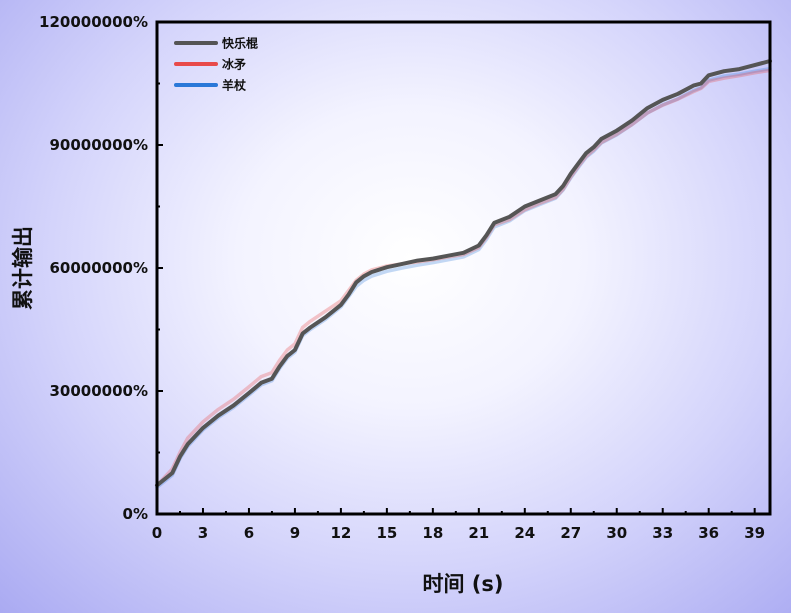  Describe the element at coordinates (98, 268) in the screenshot. I see `y-tick-label: 60000000%` at that location.